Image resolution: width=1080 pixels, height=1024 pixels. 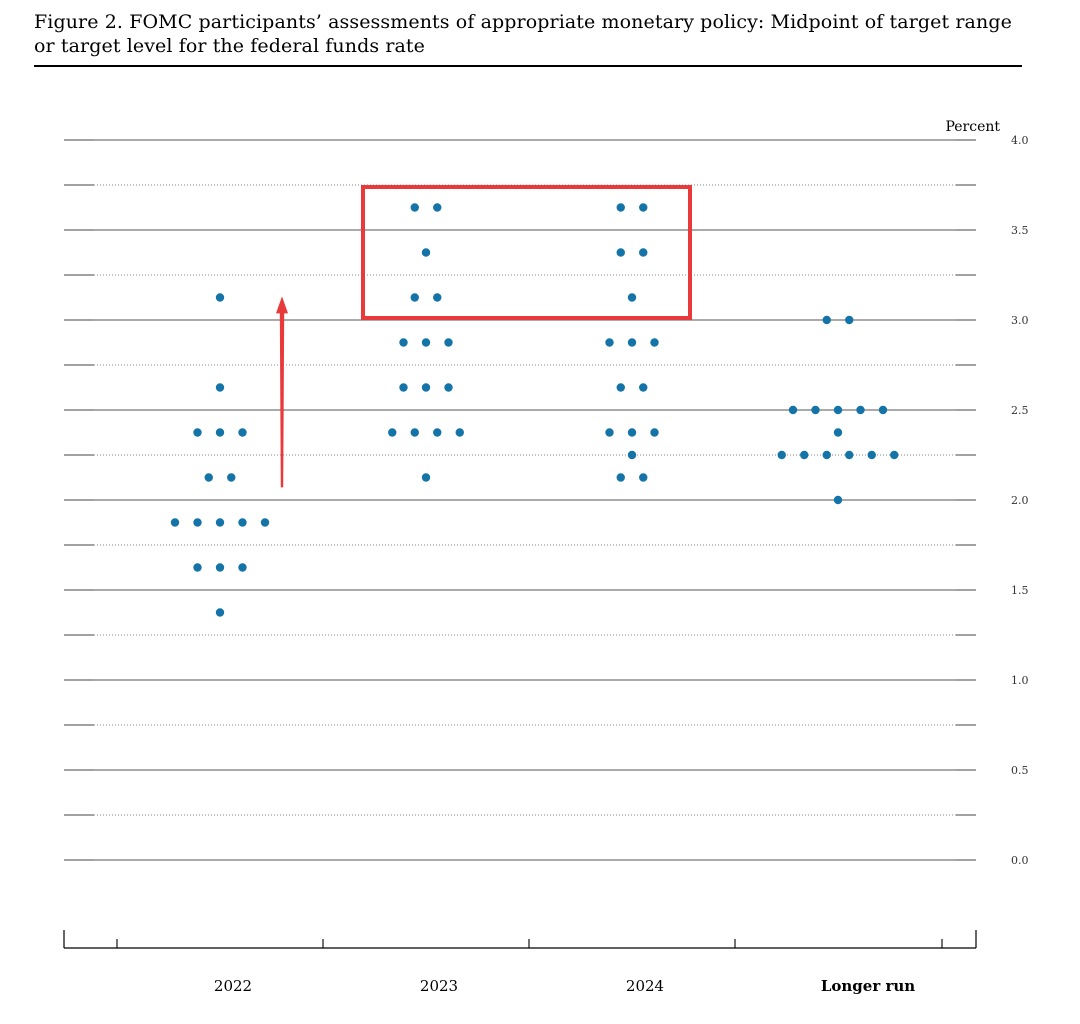 What do you see at coordinates (645, 986) in the screenshot?
I see `x-category-label: 2024` at bounding box center [645, 986].